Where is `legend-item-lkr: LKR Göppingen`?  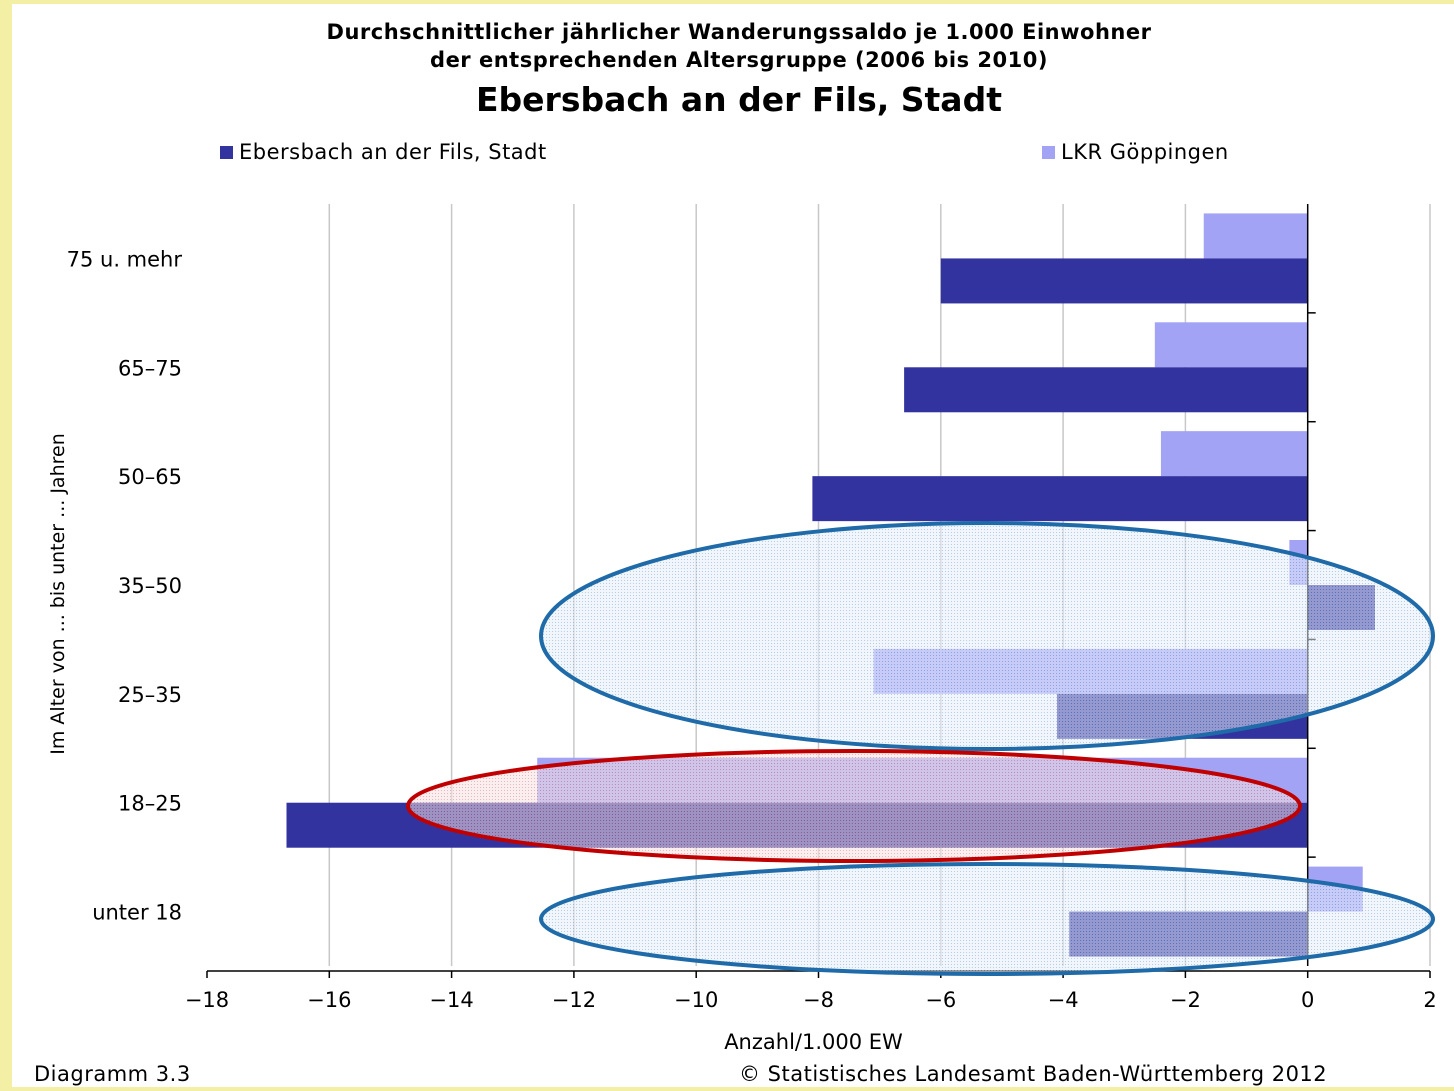
legend-item-lkr: LKR Göppingen is located at coordinates (1135, 152).